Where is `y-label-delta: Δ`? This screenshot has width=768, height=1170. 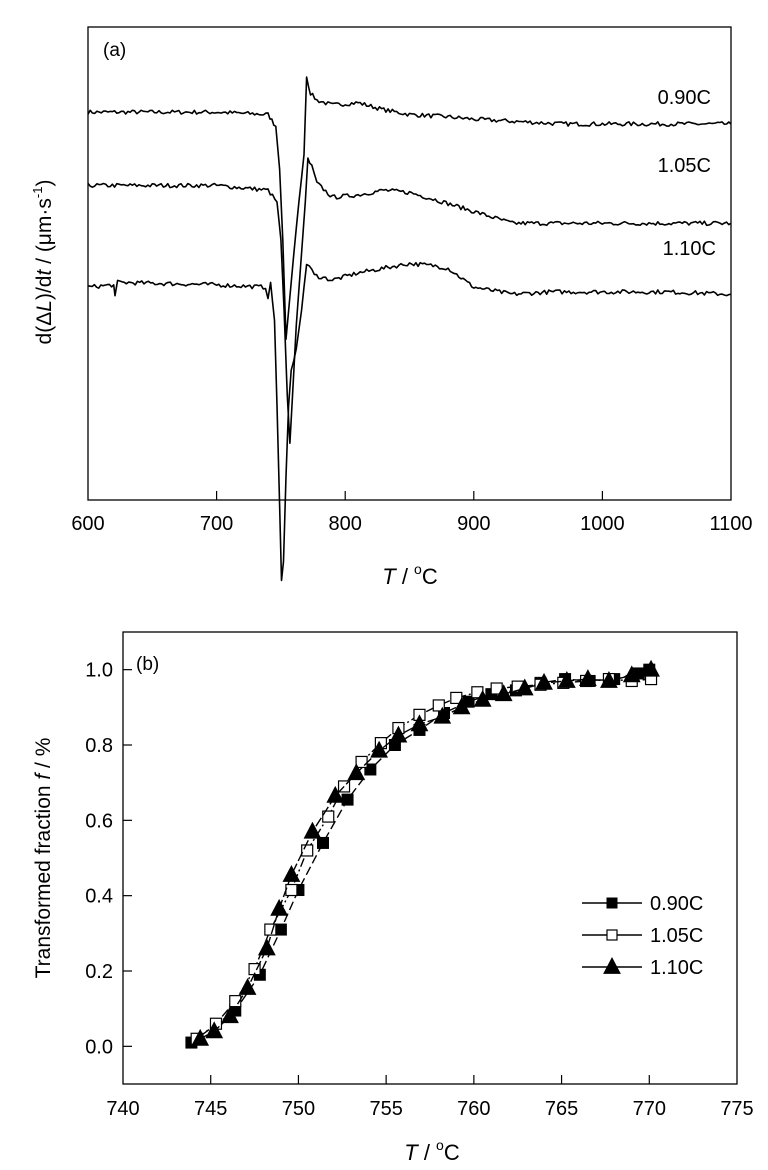 y-label-delta: Δ is located at coordinates (44, 319).